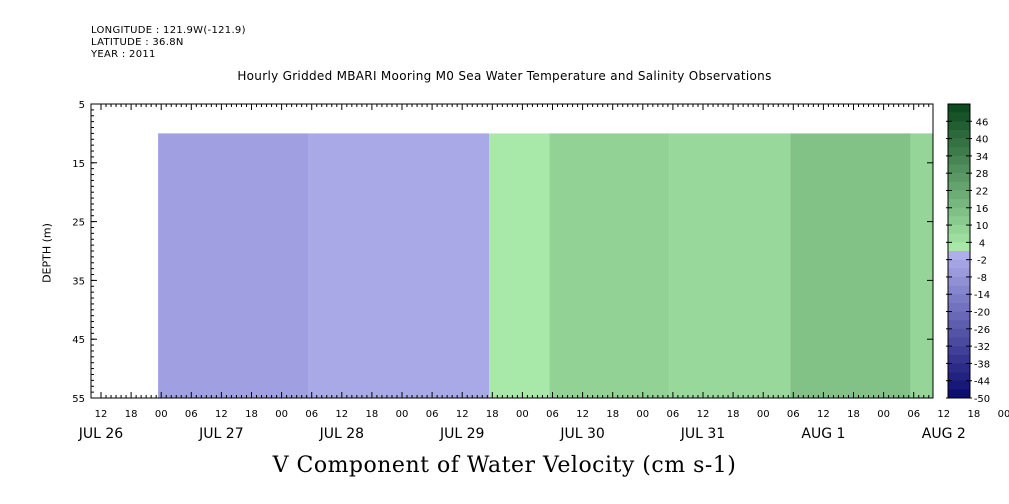 This screenshot has height=504, width=1009. What do you see at coordinates (78, 223) in the screenshot?
I see `y-tick-label: 25` at bounding box center [78, 223].